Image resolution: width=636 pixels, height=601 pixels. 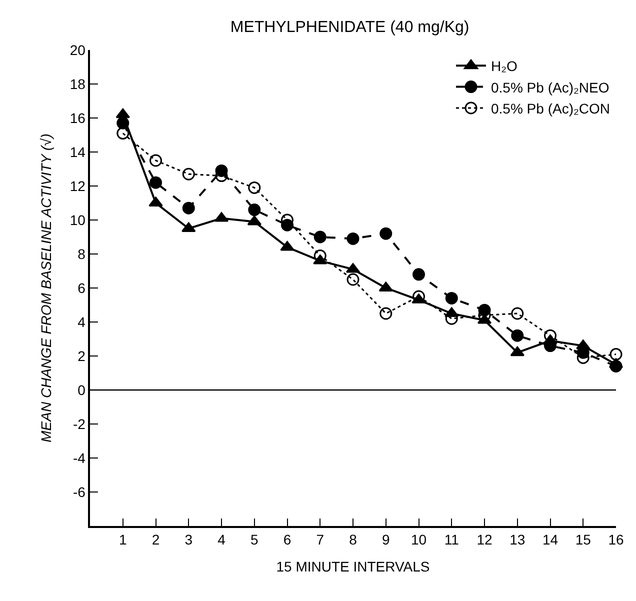 I want to click on x-tick-label: 3, so click(x=188, y=540).